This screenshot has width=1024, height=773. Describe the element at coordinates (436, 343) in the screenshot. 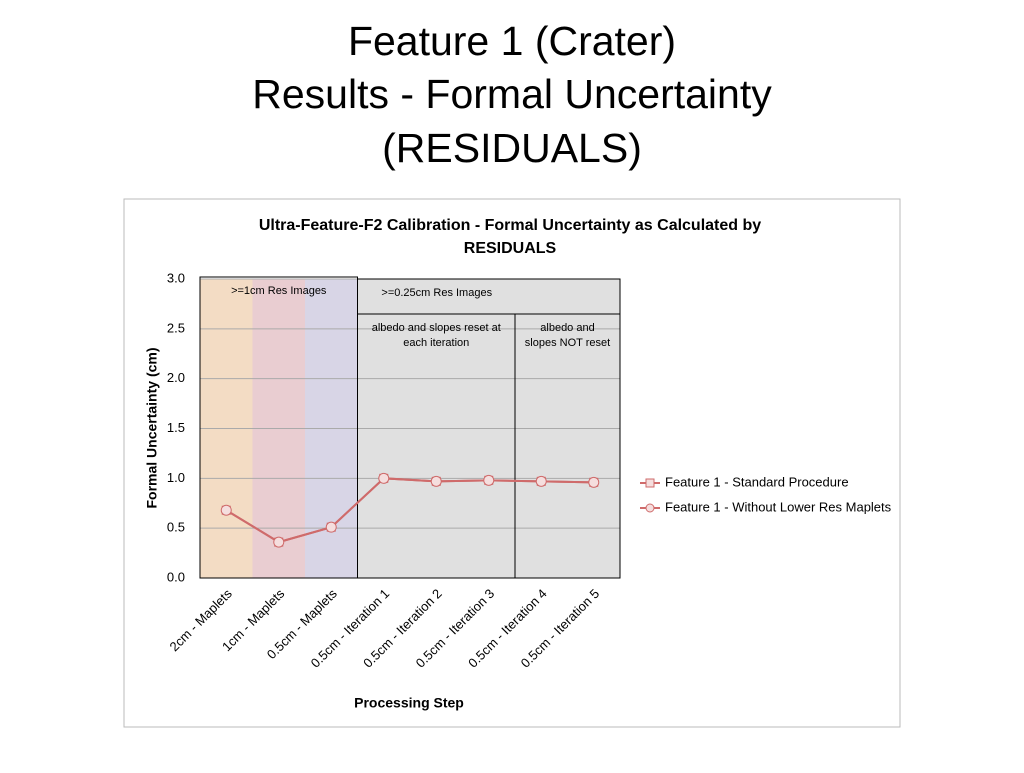

I see `annotation: each iteration` at that location.